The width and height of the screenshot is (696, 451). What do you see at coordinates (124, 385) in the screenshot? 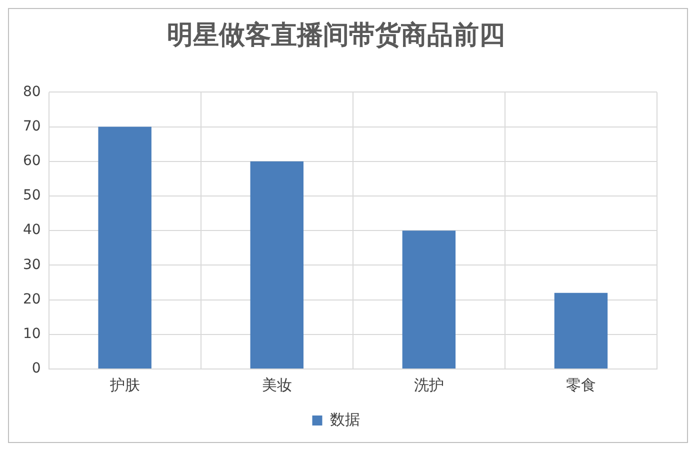
I see `x-tick-label: 护肤` at bounding box center [124, 385].